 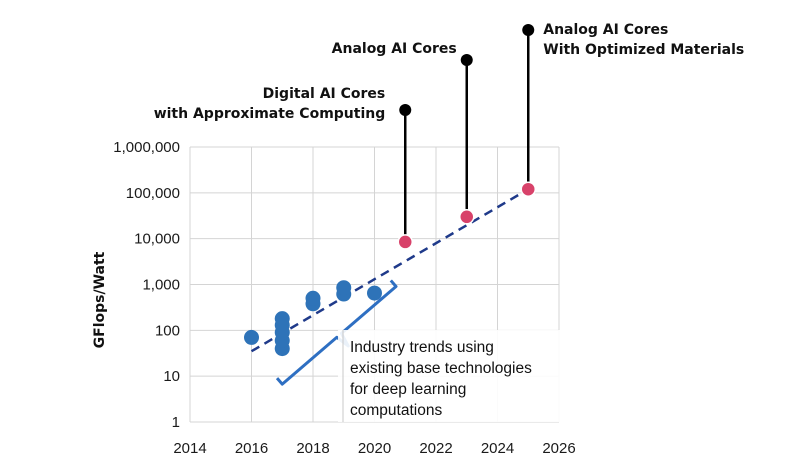 I want to click on y-tick-label: 1,000,000, so click(x=146, y=147).